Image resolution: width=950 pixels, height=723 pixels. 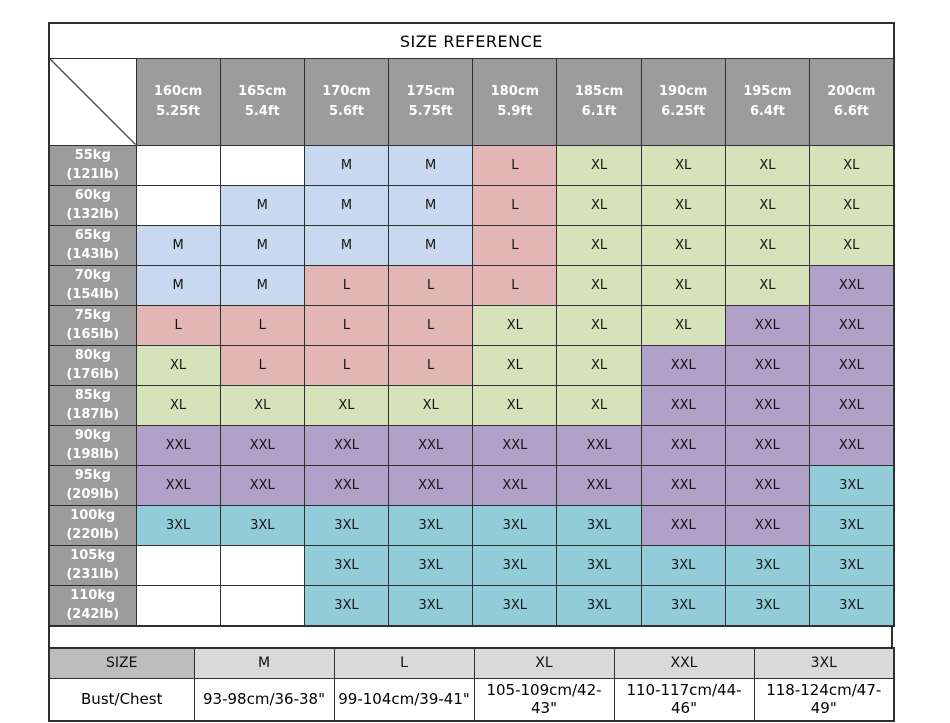 What do you see at coordinates (92, 315) in the screenshot?
I see `weight-kg: 75kg` at bounding box center [92, 315].